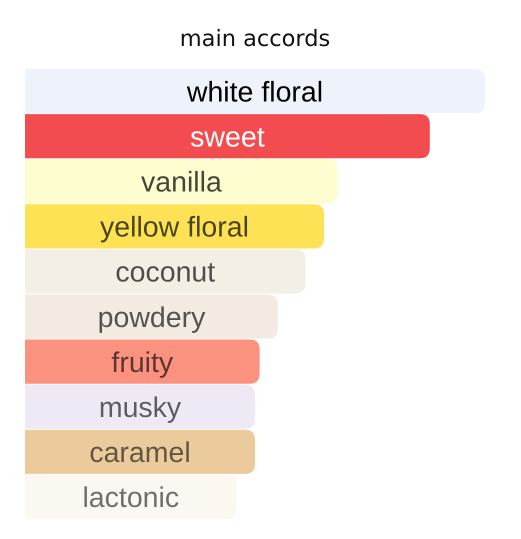 Image resolution: width=521 pixels, height=539 pixels. Describe the element at coordinates (255, 39) in the screenshot. I see `chart-title: main accords` at that location.